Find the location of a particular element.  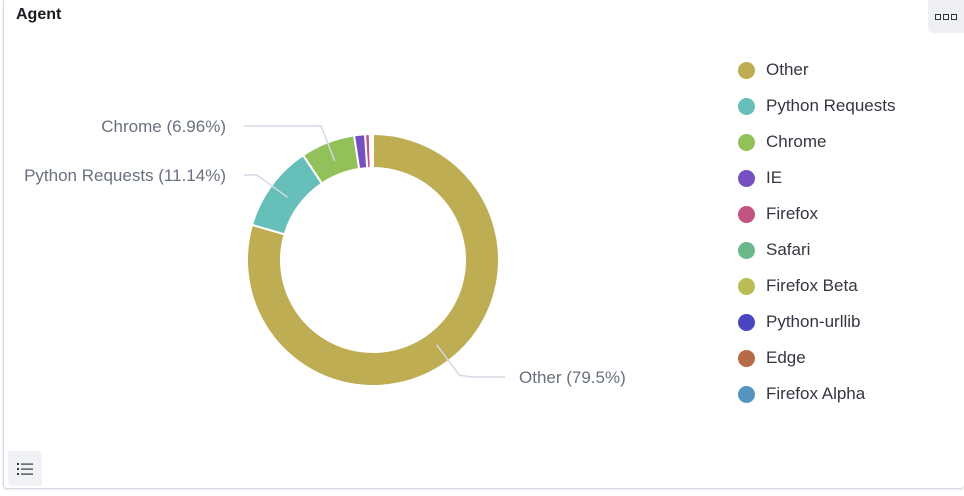

leader-line-chrome is located at coordinates (290, 143).